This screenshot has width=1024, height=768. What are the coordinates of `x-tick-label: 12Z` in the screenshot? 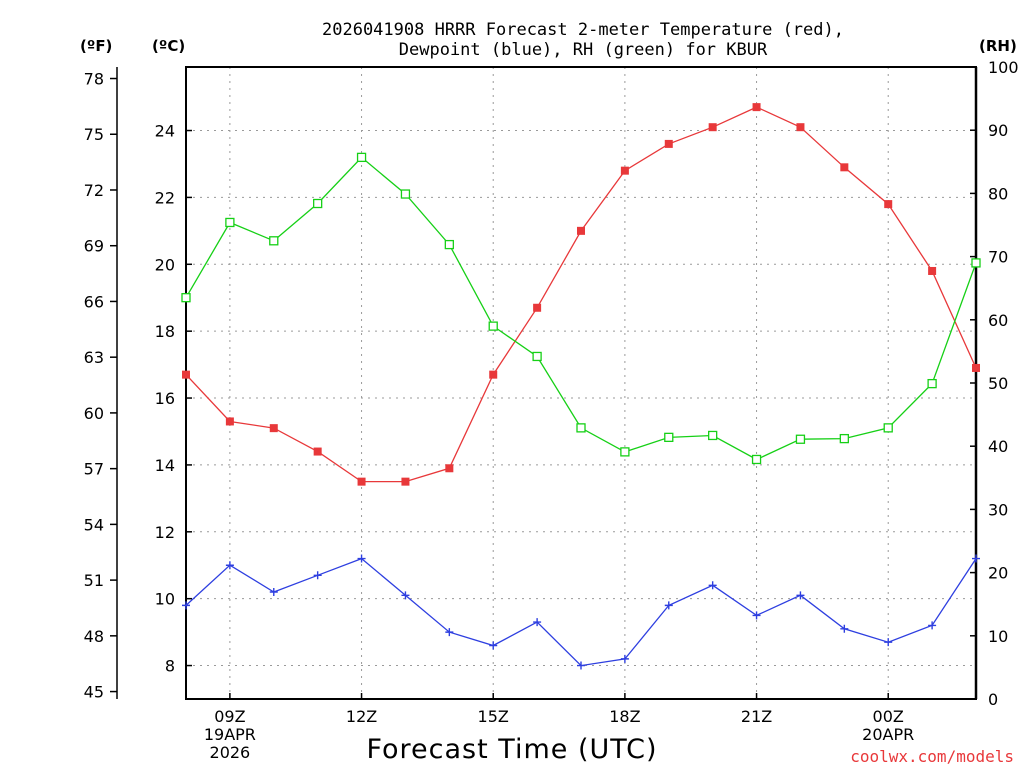 It's located at (361, 716).